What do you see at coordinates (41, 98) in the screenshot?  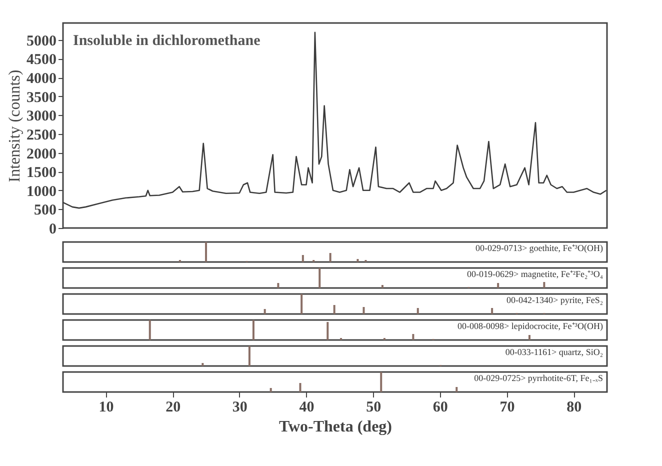 I see `y-tick-label: 3500` at bounding box center [41, 98].